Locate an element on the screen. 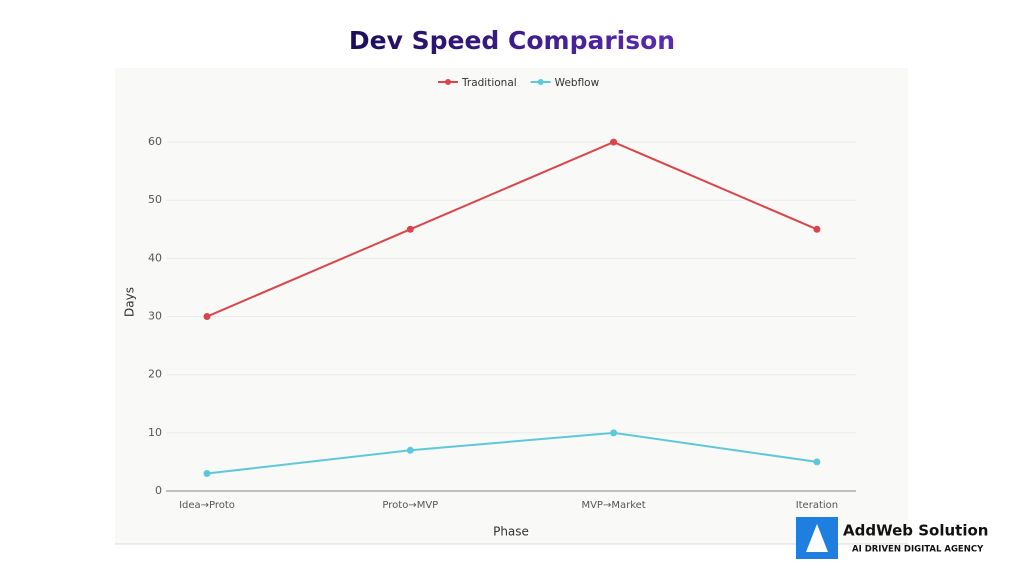 The height and width of the screenshot is (580, 1024). logo: AddWeb Solution AI DRIVEN DIGITAL AGENCY is located at coordinates (892, 538).